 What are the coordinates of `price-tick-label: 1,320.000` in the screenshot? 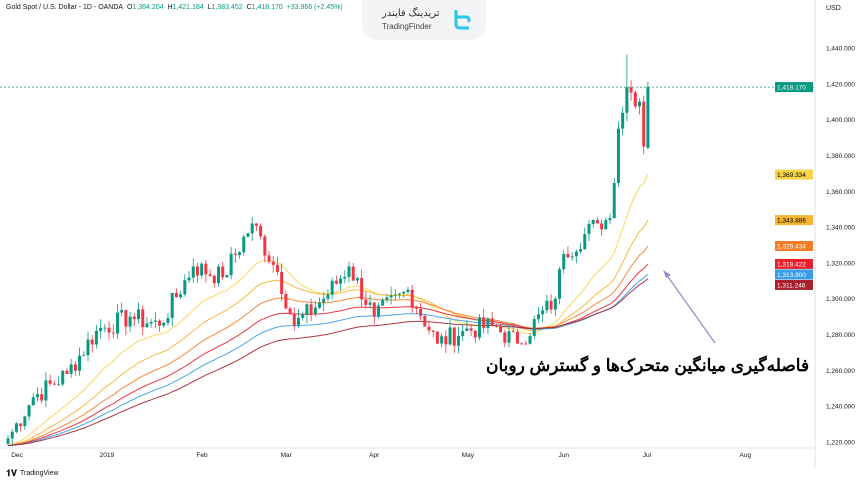 It's located at (840, 263).